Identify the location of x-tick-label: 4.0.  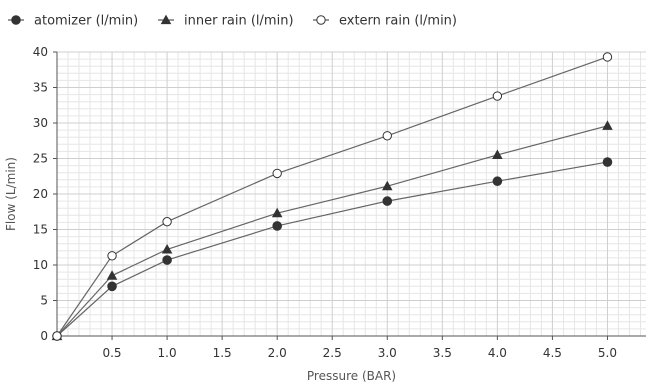
(497, 353).